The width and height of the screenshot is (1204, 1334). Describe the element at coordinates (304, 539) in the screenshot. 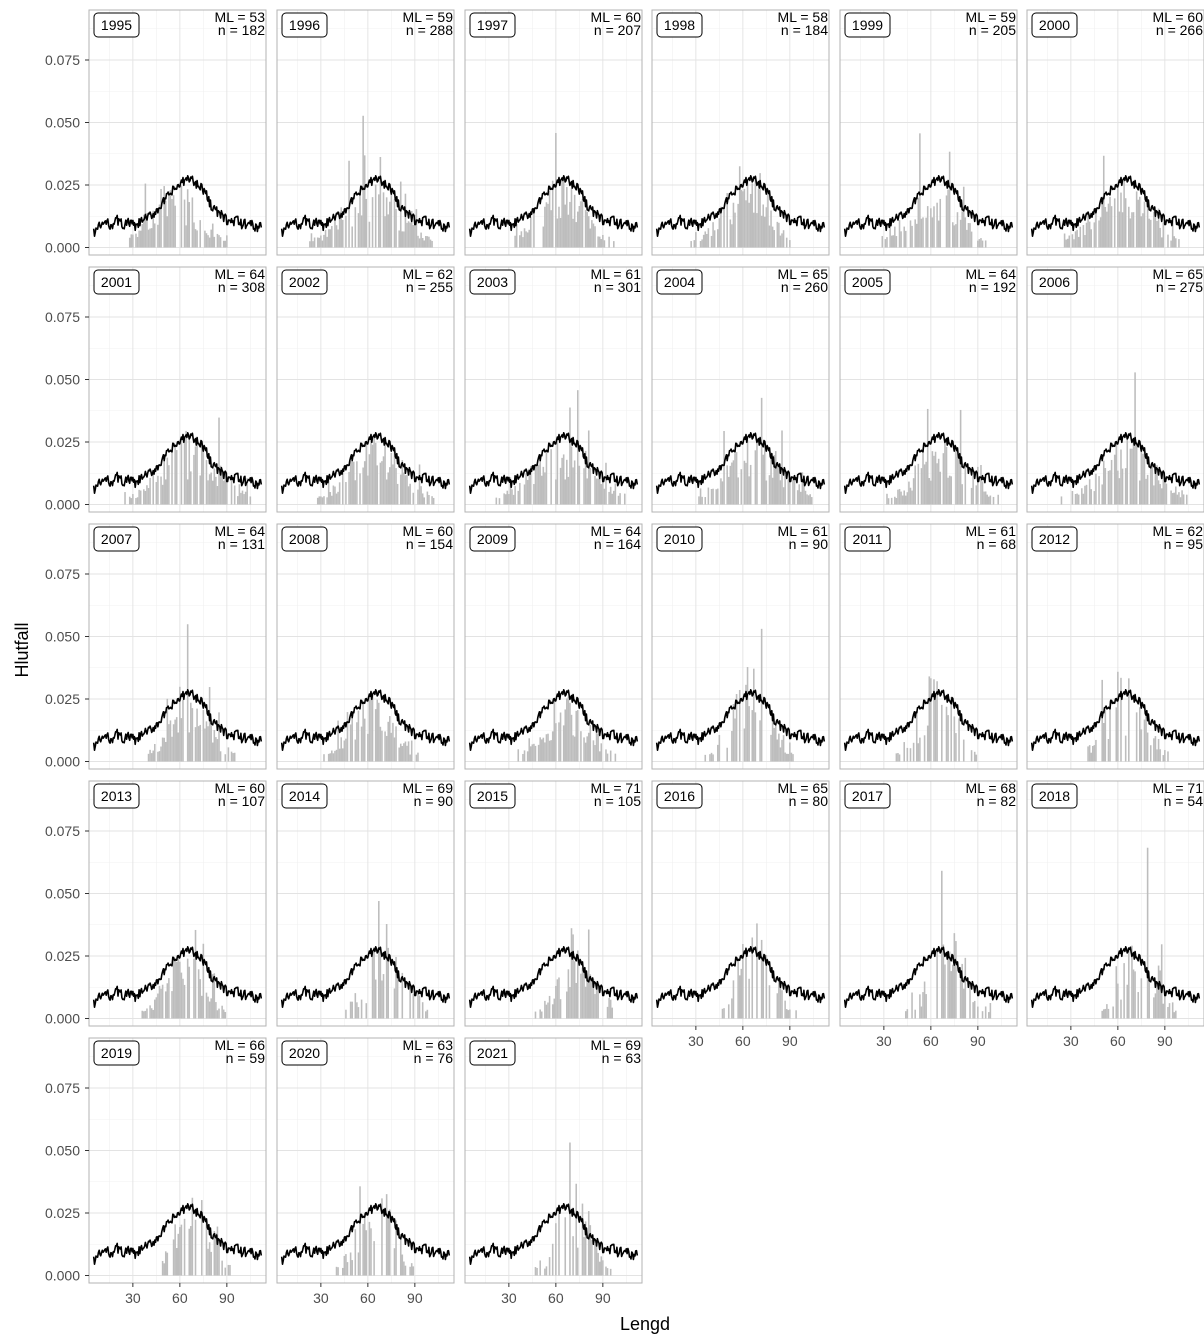

I see `year-label-text: 2008` at that location.